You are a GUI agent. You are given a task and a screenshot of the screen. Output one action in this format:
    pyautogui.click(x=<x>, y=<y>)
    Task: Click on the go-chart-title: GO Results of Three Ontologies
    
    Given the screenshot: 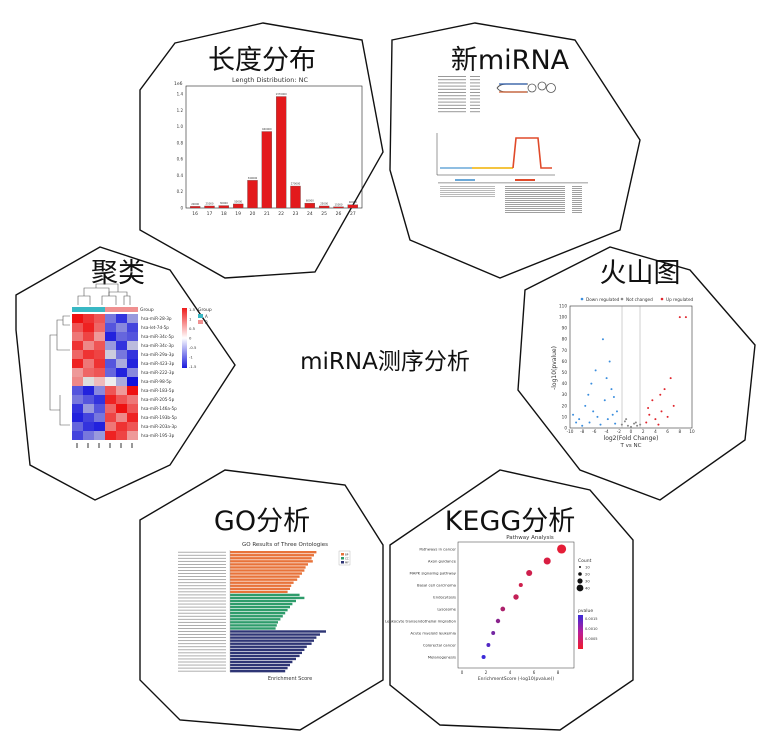 What is the action you would take?
    pyautogui.click(x=285, y=545)
    